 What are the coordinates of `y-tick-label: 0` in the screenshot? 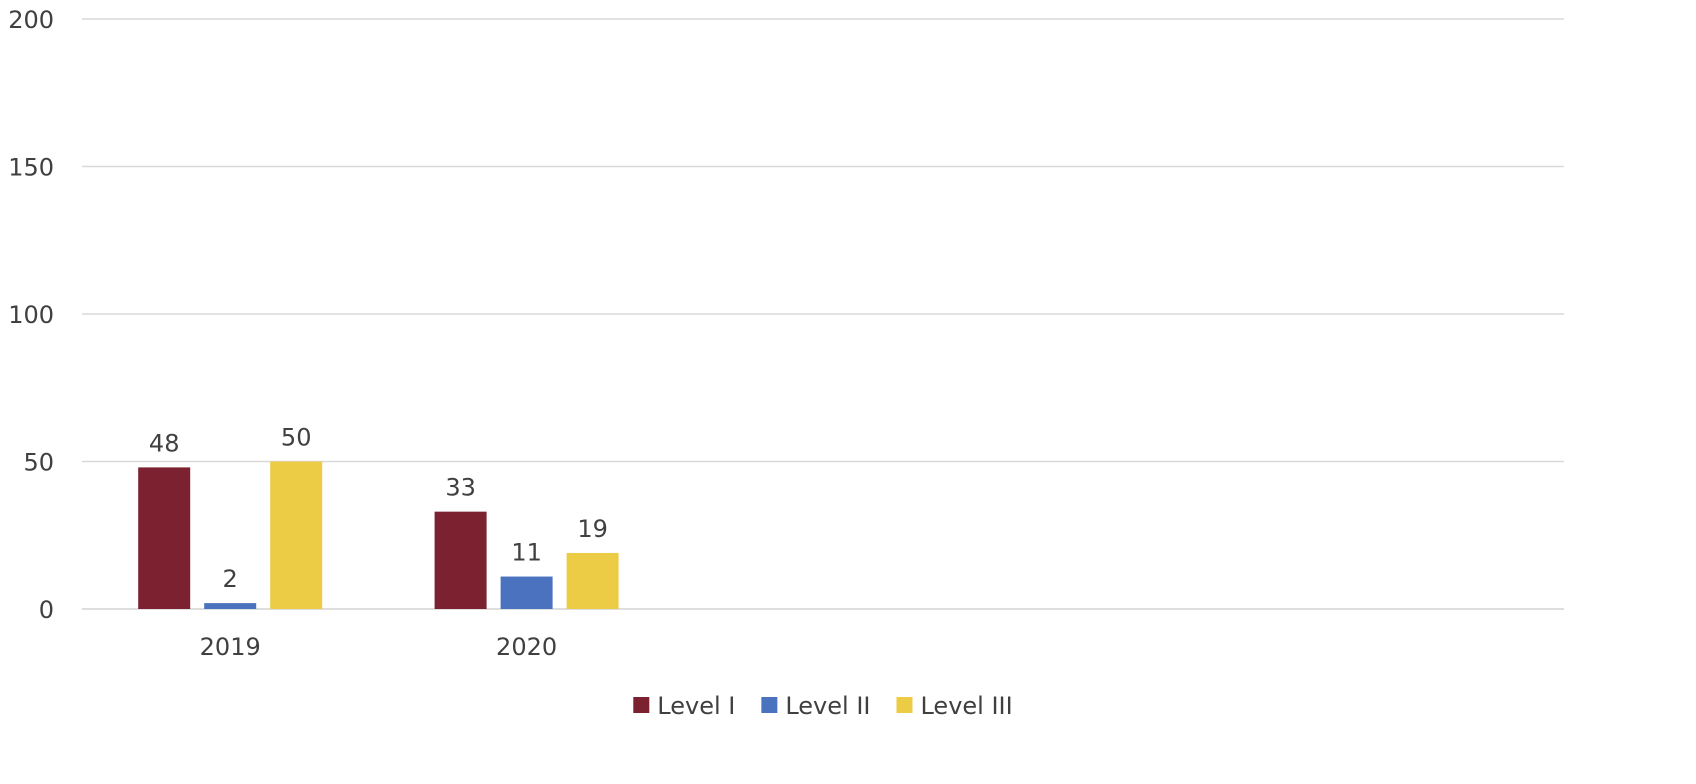 It's located at (46, 610).